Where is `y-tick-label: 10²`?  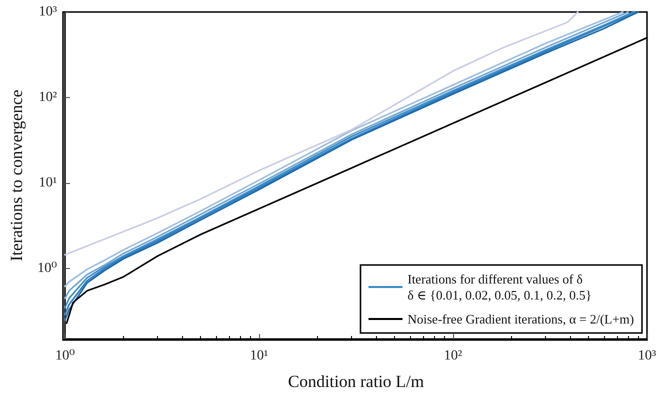 y-tick-label: 10² is located at coordinates (47, 98).